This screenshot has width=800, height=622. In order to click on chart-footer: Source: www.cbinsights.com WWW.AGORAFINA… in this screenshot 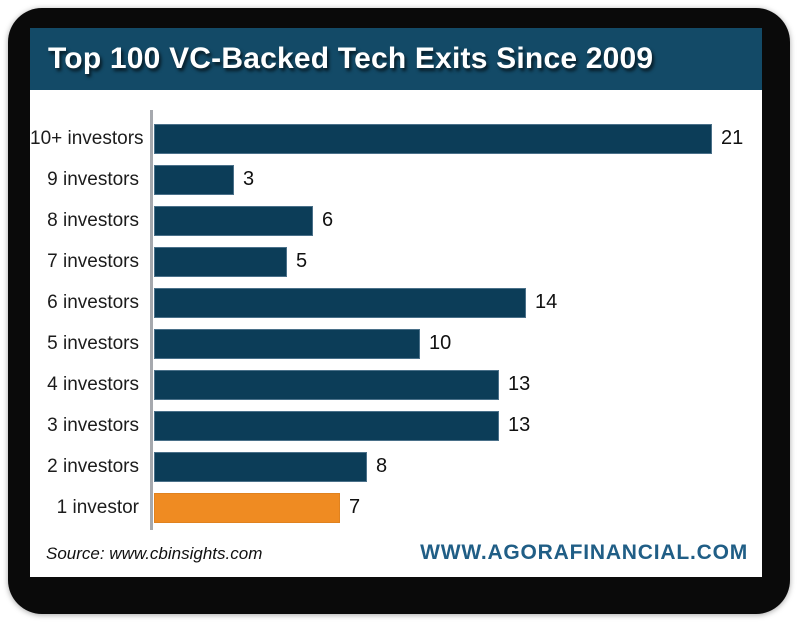, I will do `click(397, 553)`.